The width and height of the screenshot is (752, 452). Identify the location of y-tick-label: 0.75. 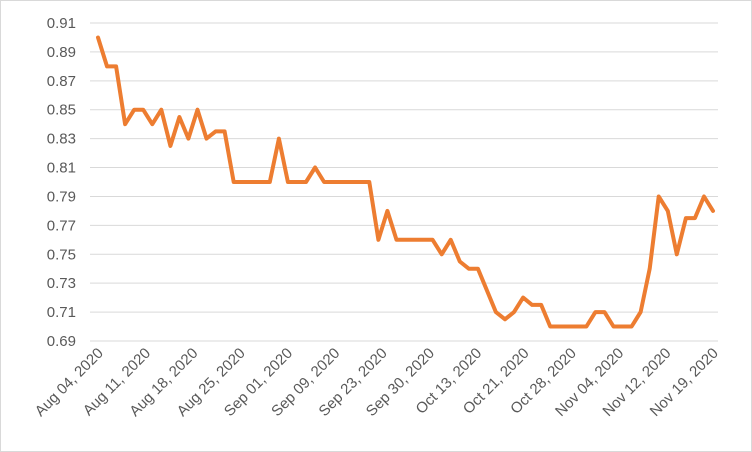
(61, 254).